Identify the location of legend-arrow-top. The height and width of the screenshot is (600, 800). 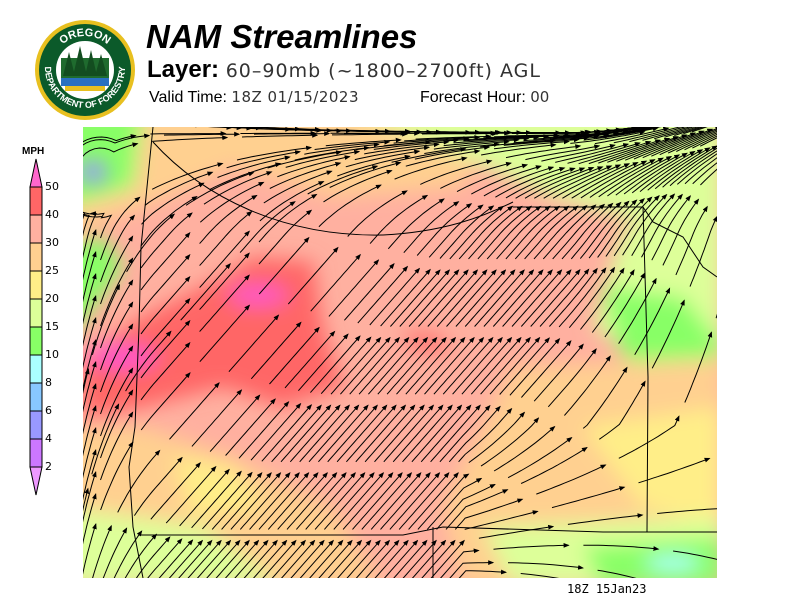
(36, 173).